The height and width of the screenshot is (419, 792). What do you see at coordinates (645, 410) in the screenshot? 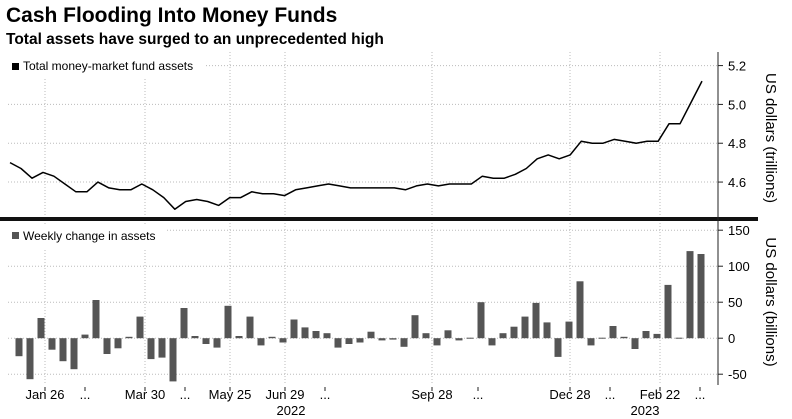
I see `x-year-label: 2023` at bounding box center [645, 410].